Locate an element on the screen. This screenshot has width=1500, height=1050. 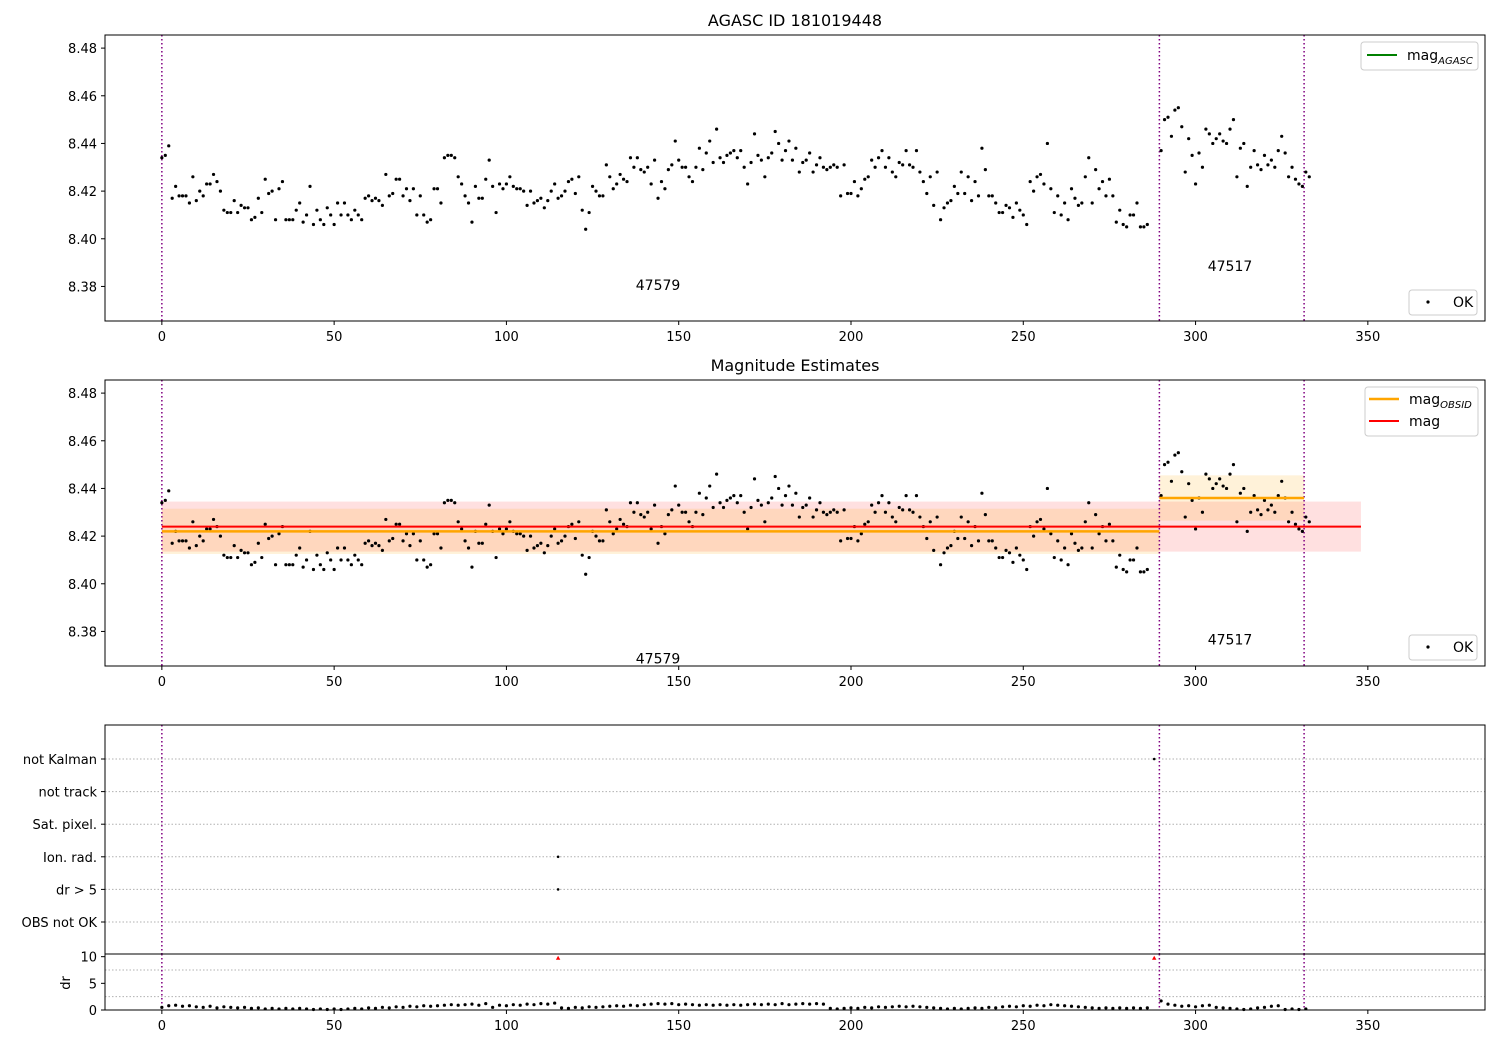
flag-label: dr > 5 is located at coordinates (76, 890).